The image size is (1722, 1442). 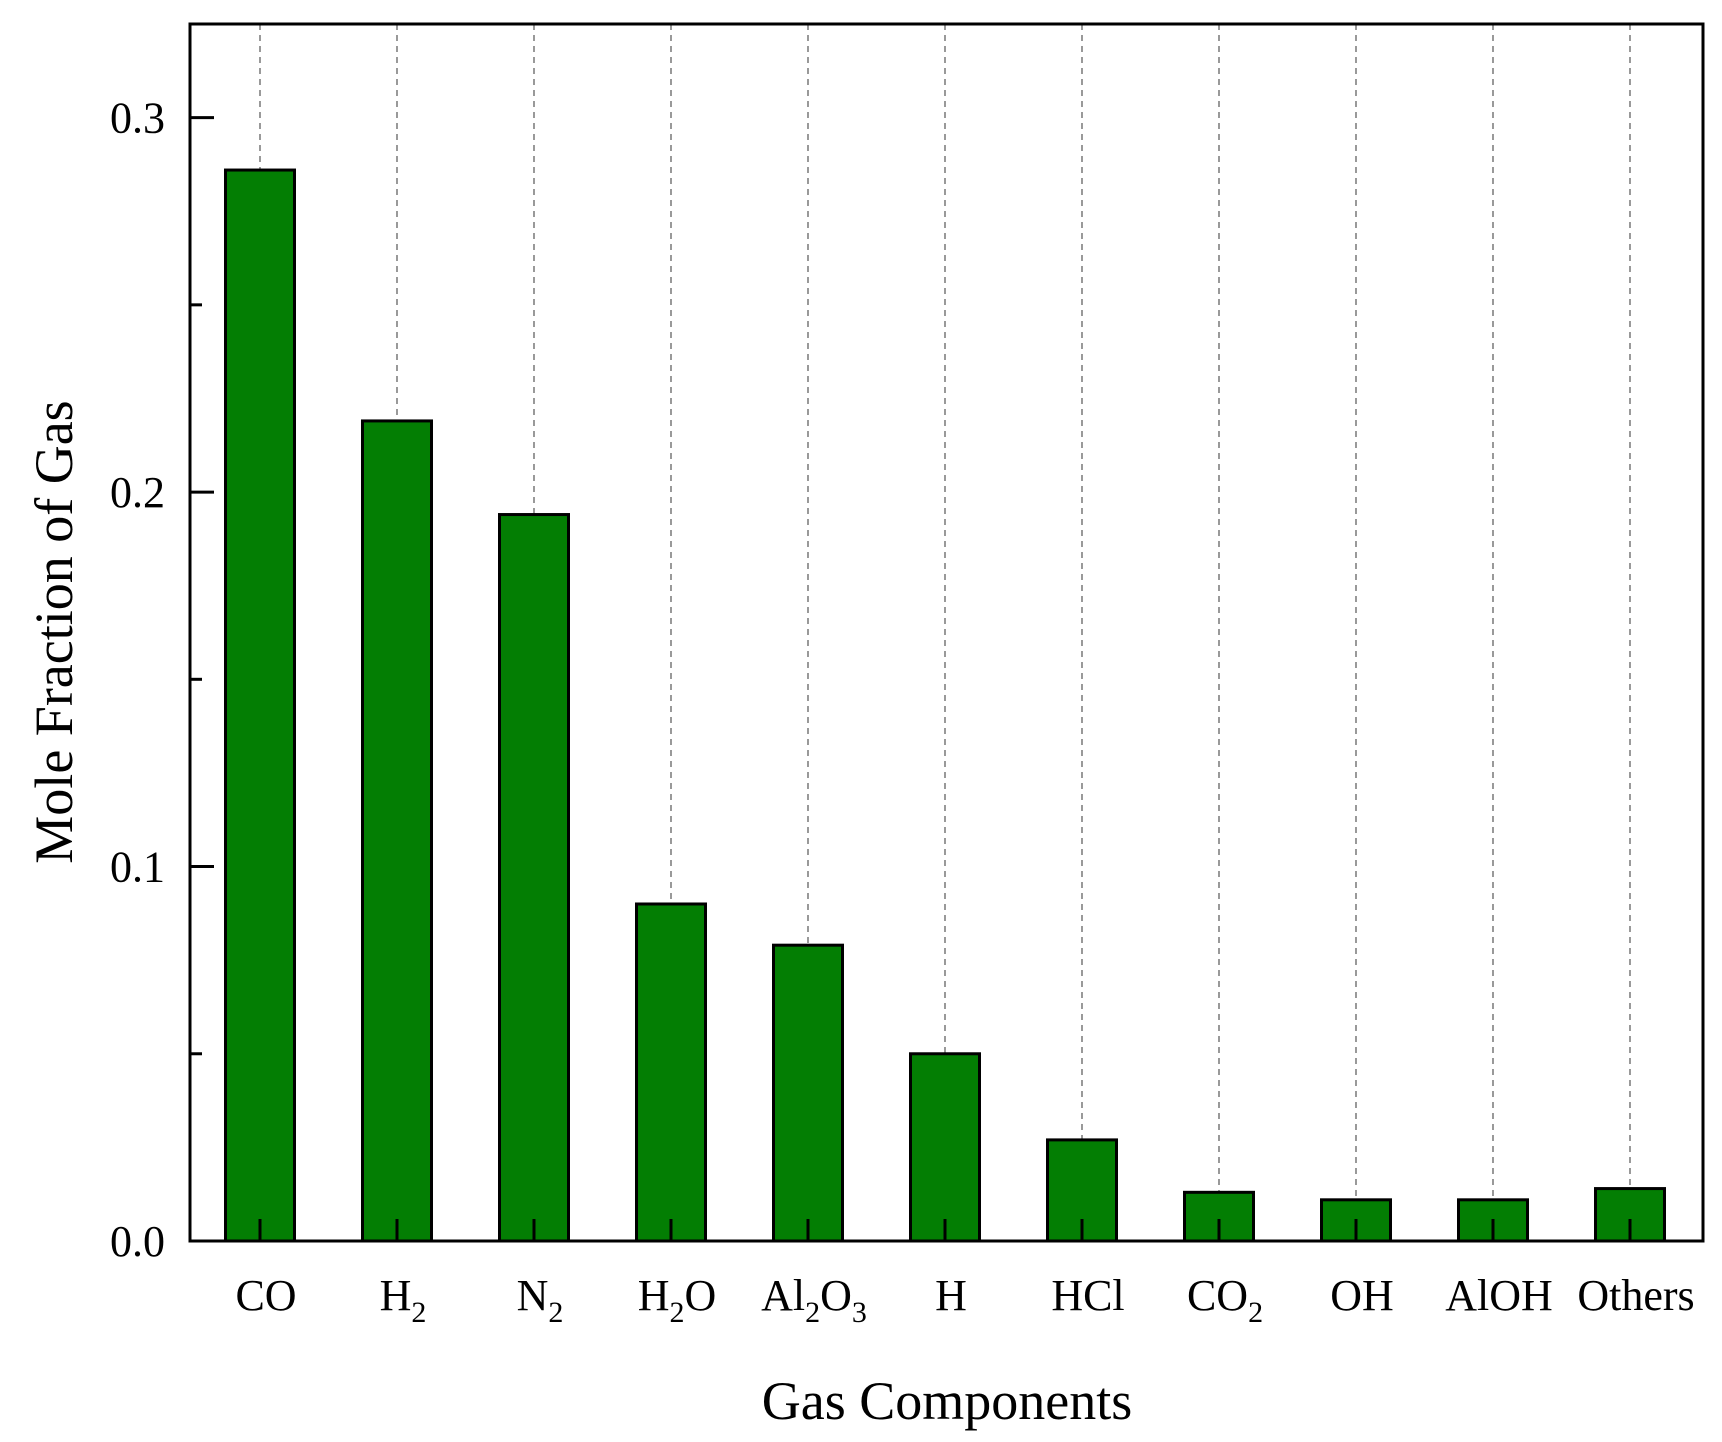 What do you see at coordinates (265, 1295) in the screenshot?
I see `x-tick-label: CO` at bounding box center [265, 1295].